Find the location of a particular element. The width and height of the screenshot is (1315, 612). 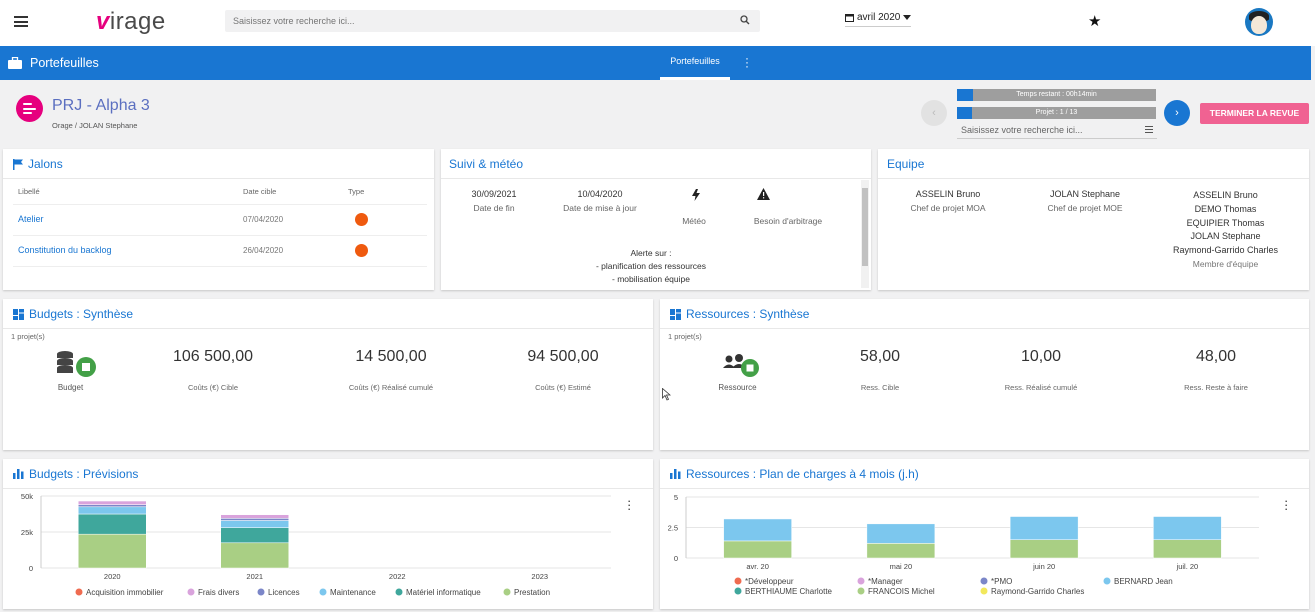

project-title: PRJ - Alpha 3 is located at coordinates (101, 105).